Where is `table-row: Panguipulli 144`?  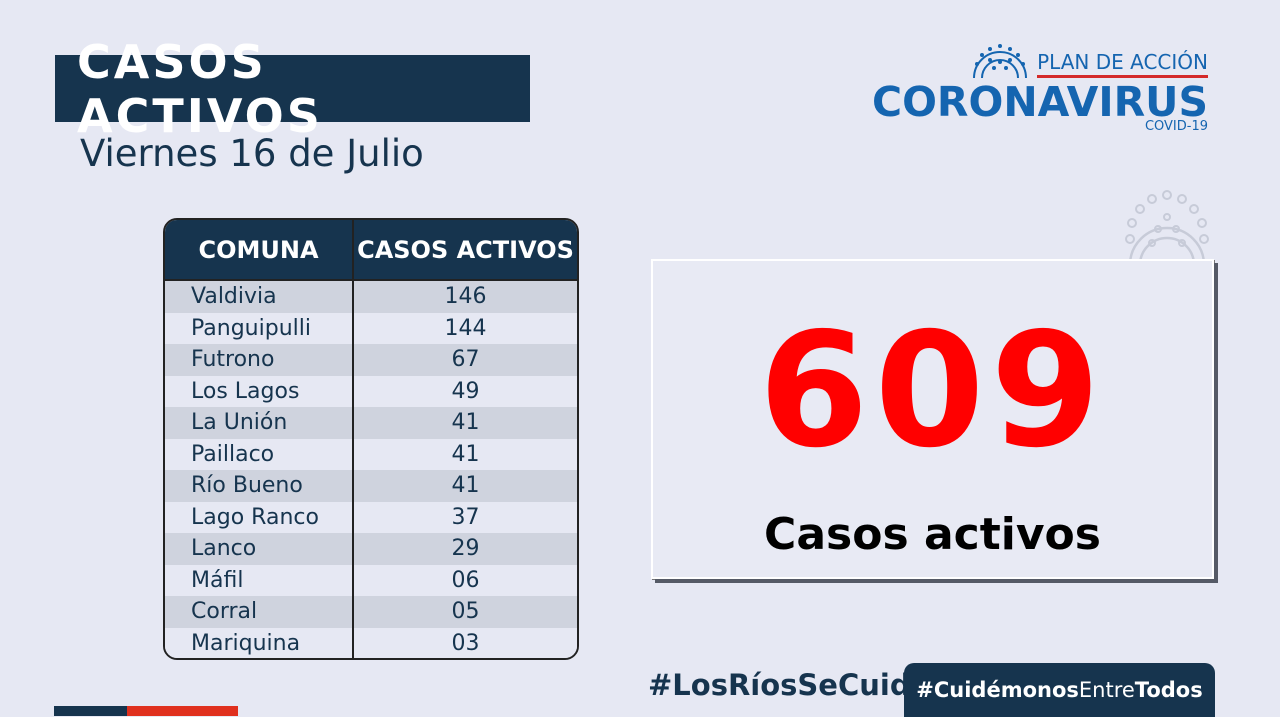
table-row: Panguipulli 144 is located at coordinates (371, 328).